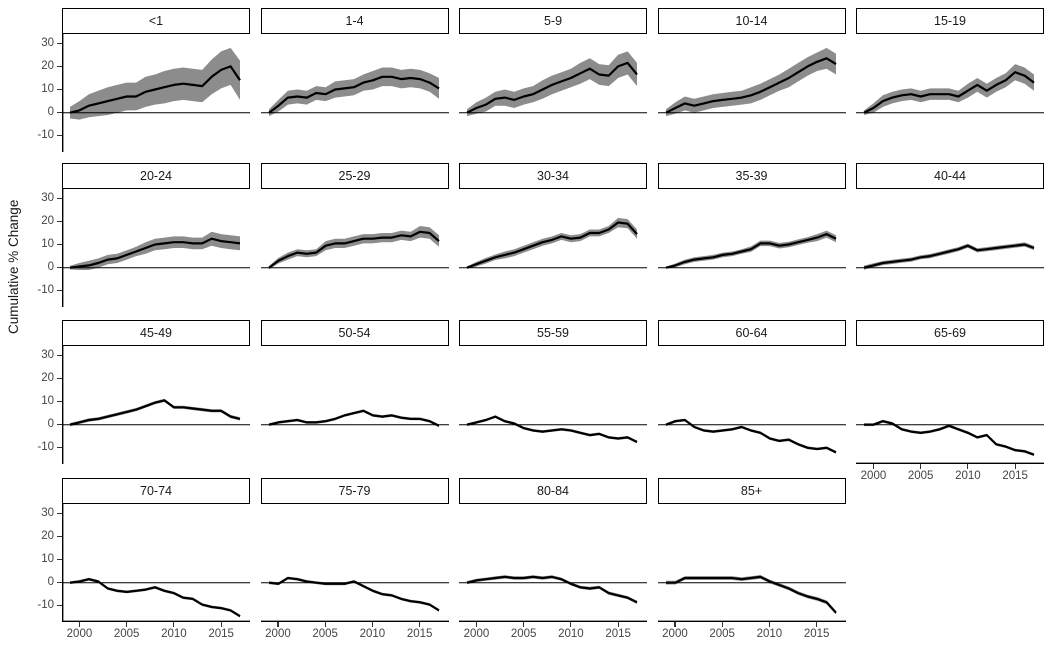 This screenshot has height=650, width=1057. I want to click on facet-label: 85+, so click(751, 491).